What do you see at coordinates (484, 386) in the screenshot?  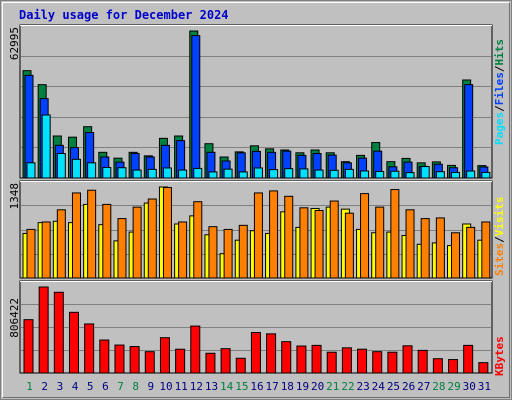 I see `x-tick-label-day-31: 31` at bounding box center [484, 386].